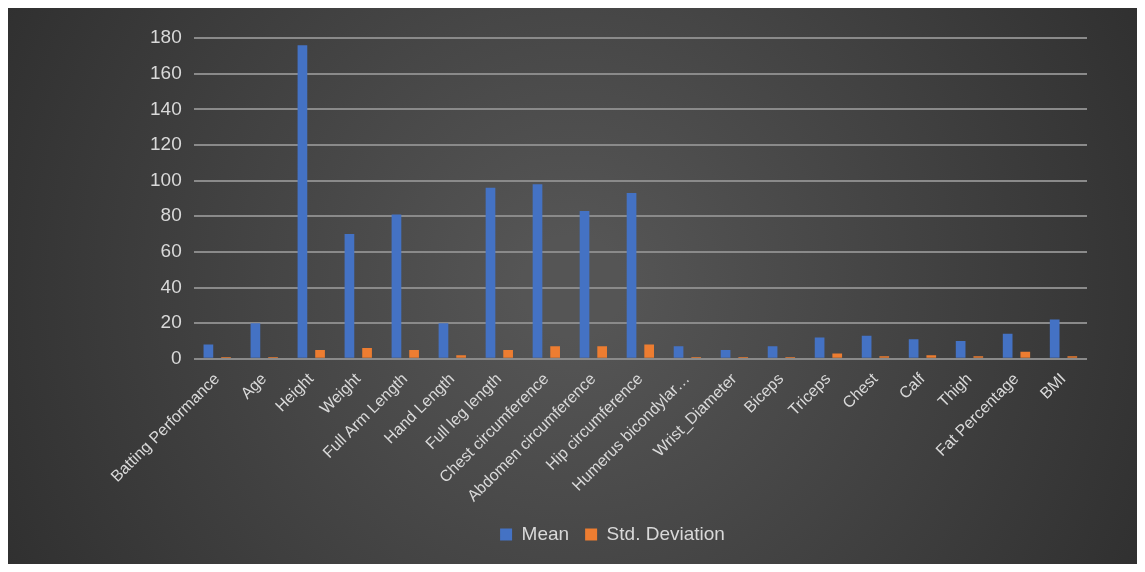 This screenshot has width=1145, height=572. What do you see at coordinates (171, 251) in the screenshot?
I see `y-tick-label: 60` at bounding box center [171, 251].